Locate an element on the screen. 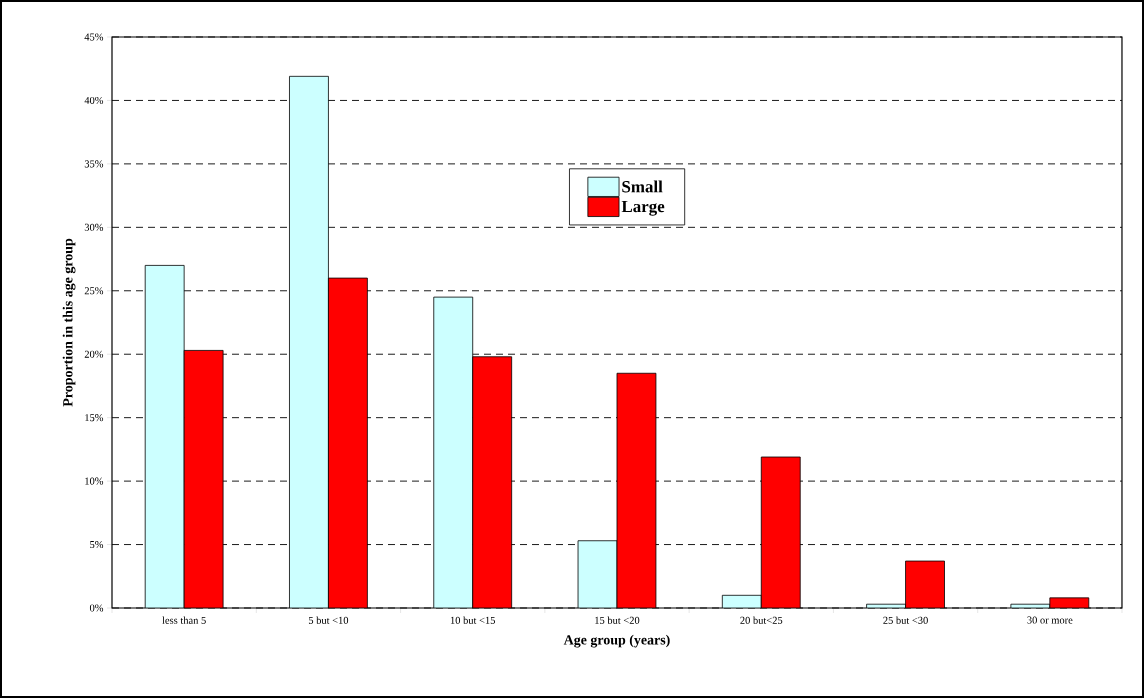 The width and height of the screenshot is (1144, 698). y-tick-label: 15% is located at coordinates (94, 418).